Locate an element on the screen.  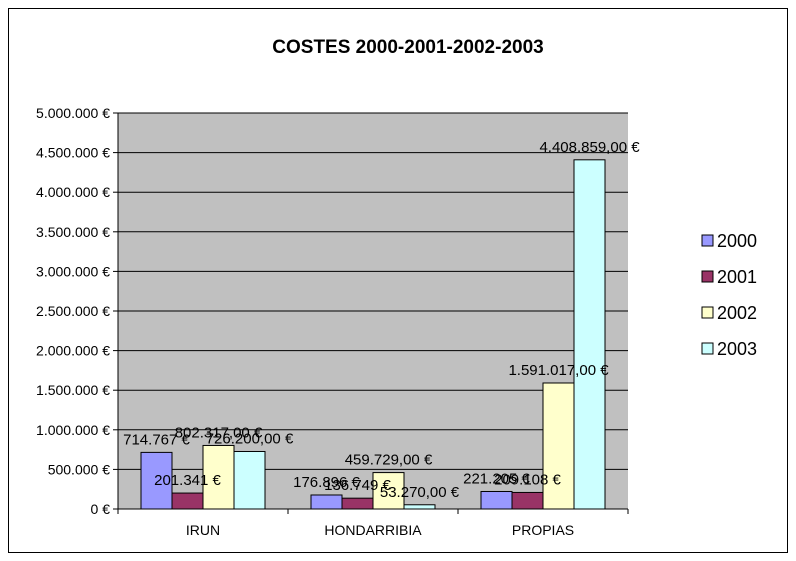
data-label: 53.270,00 € is located at coordinates (420, 492).